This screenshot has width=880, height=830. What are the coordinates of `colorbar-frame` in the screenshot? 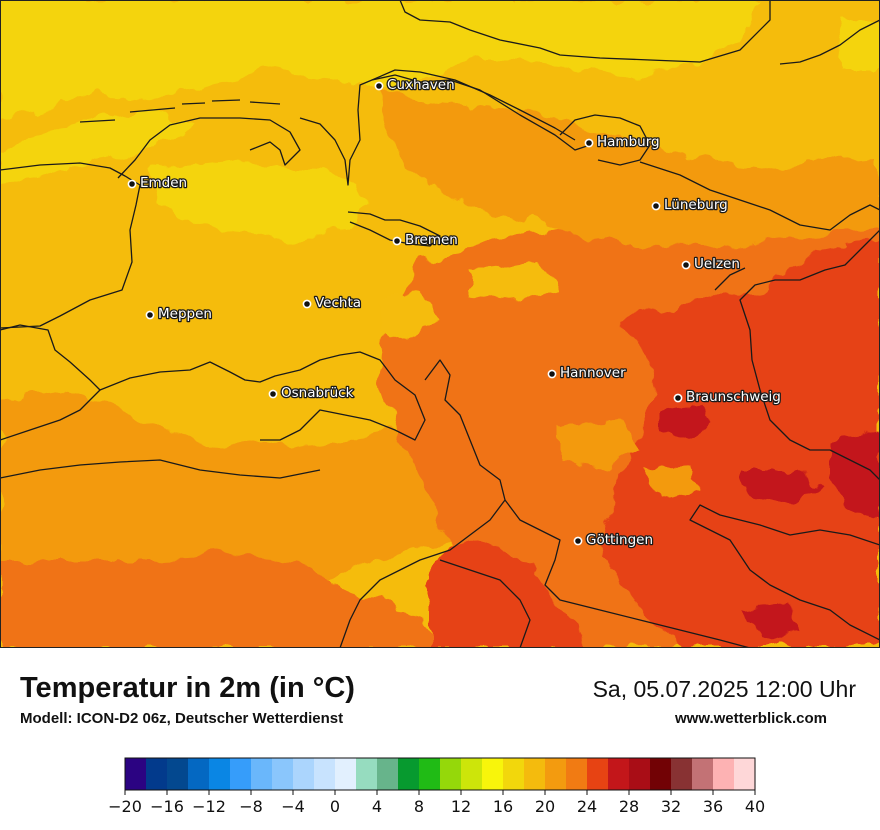 It's located at (440, 774).